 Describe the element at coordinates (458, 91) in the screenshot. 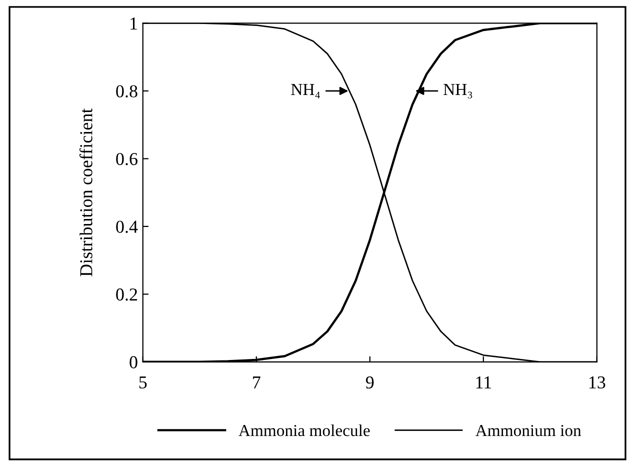

I see `annotation: NH₃` at that location.